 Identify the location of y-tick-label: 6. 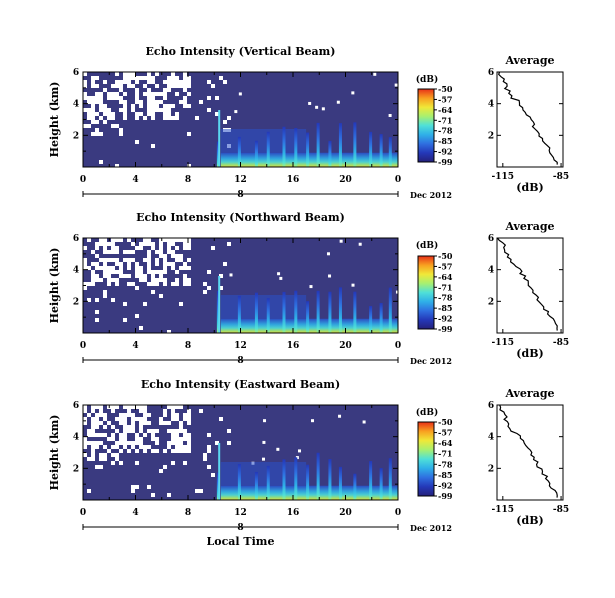
(76, 73).